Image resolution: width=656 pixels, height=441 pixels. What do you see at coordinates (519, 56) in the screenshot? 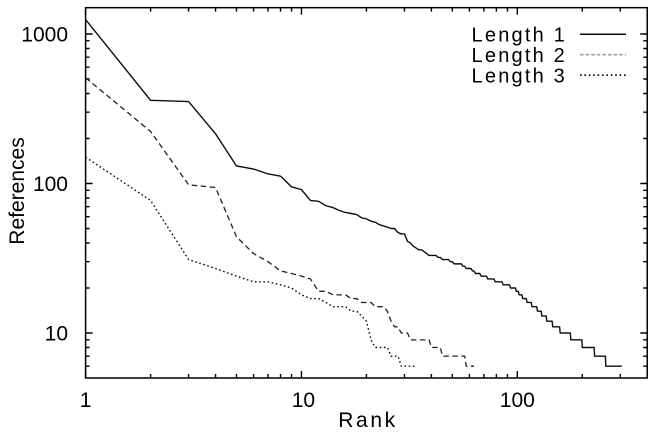
I see `svg-text: Length 2` at bounding box center [519, 56].